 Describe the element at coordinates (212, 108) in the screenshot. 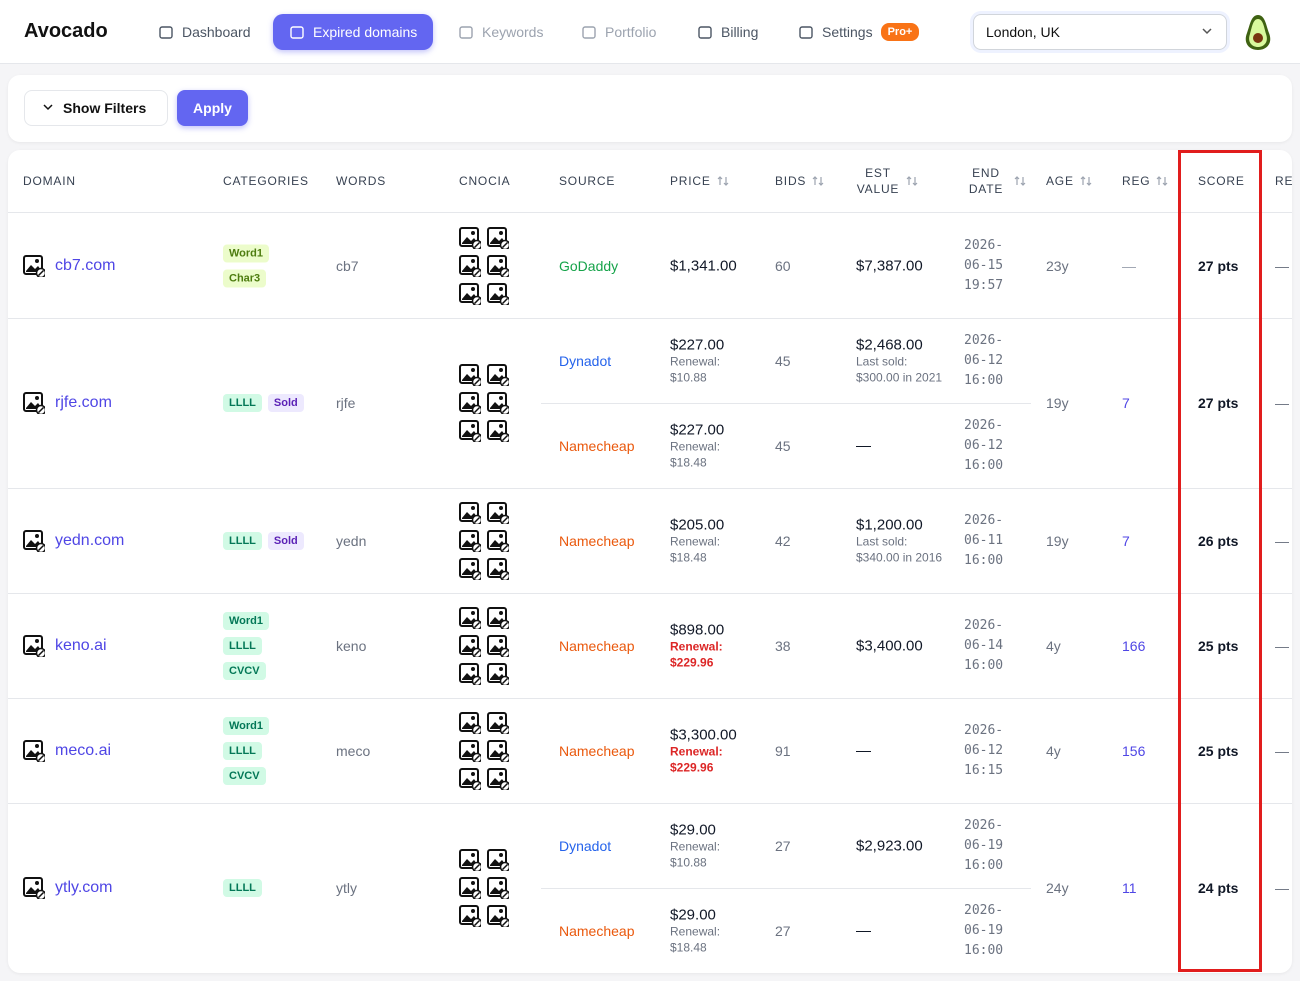

I see `apply-button: Apply` at that location.